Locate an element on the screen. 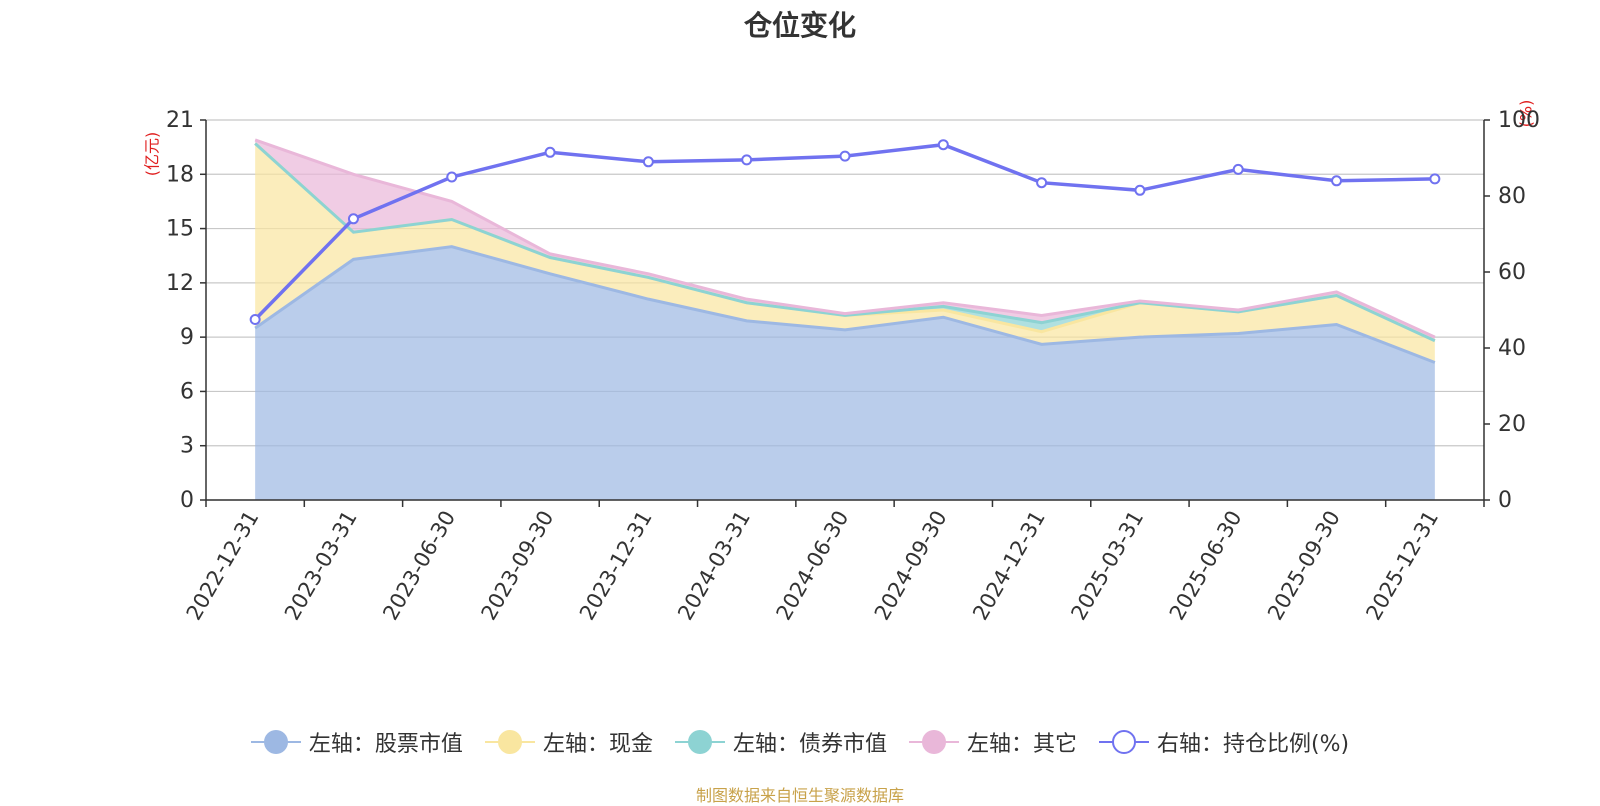  left-tick-label-0: 0 is located at coordinates (187, 500).